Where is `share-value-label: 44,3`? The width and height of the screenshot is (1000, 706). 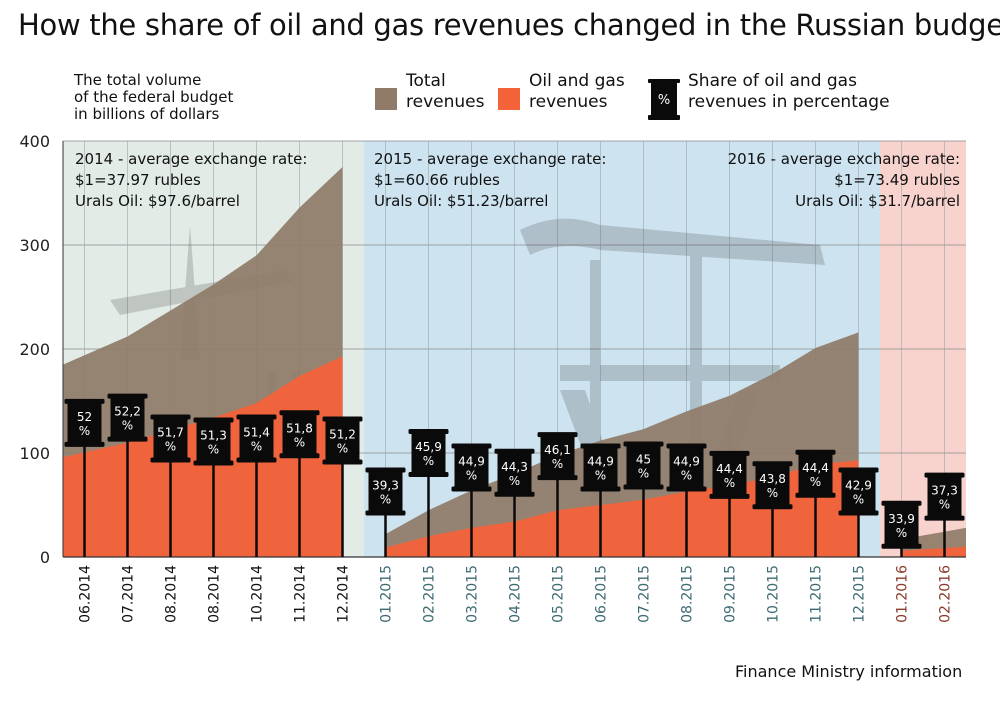 share-value-label: 44,3 is located at coordinates (514, 467).